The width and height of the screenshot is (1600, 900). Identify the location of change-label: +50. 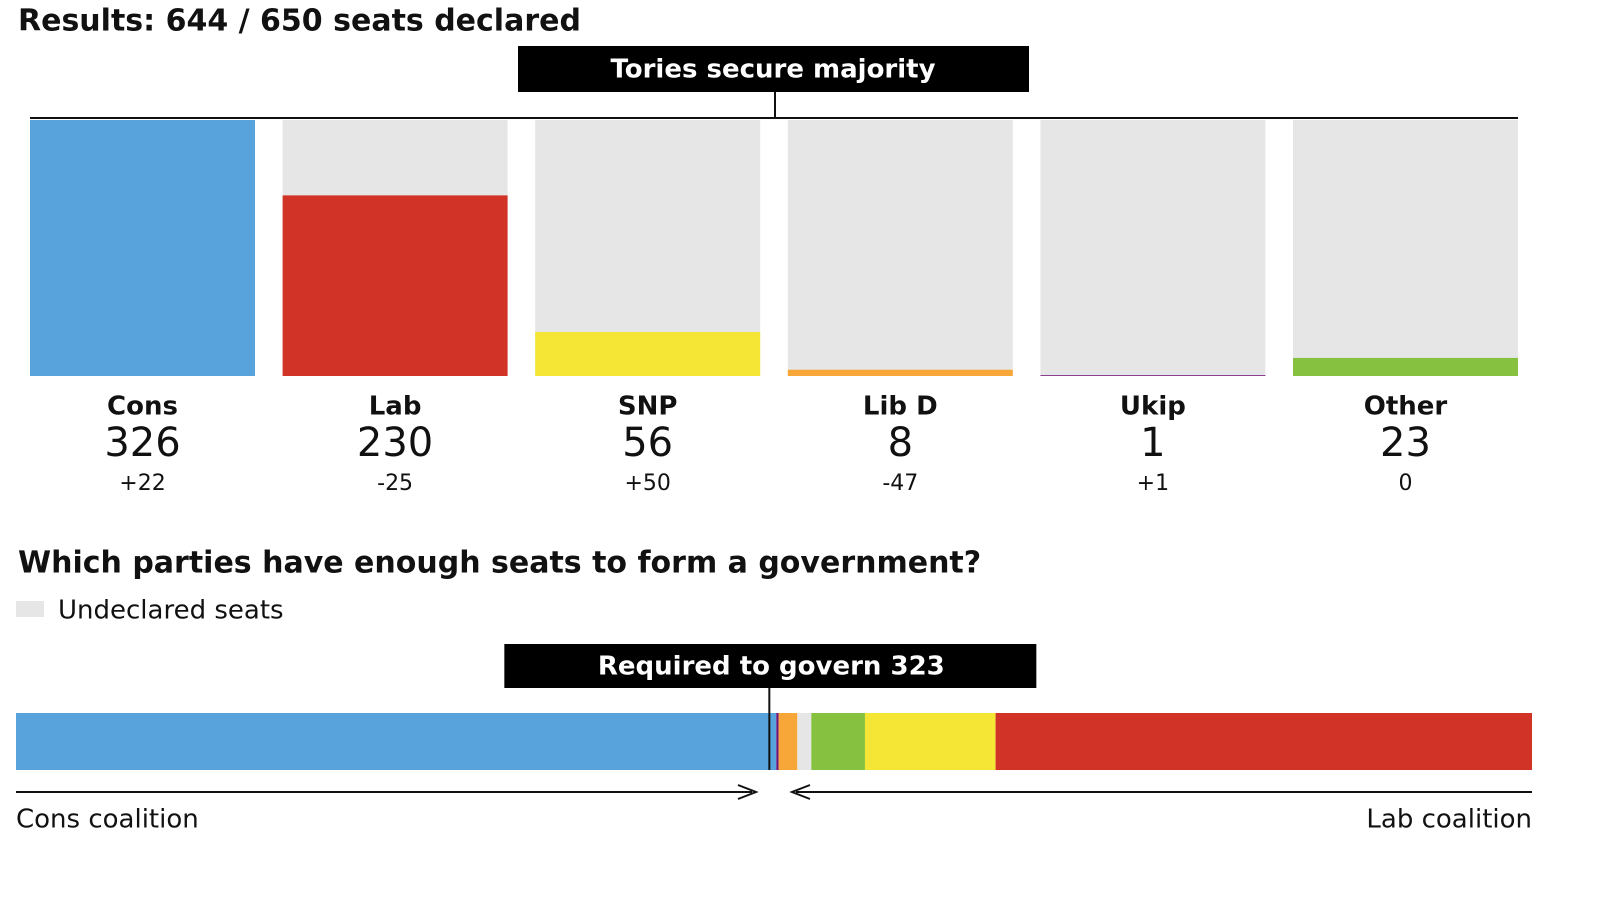
(647, 483).